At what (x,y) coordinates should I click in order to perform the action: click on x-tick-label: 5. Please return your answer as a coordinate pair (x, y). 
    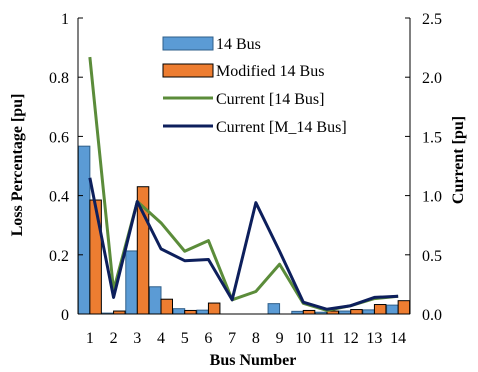
    Looking at the image, I should click on (185, 338).